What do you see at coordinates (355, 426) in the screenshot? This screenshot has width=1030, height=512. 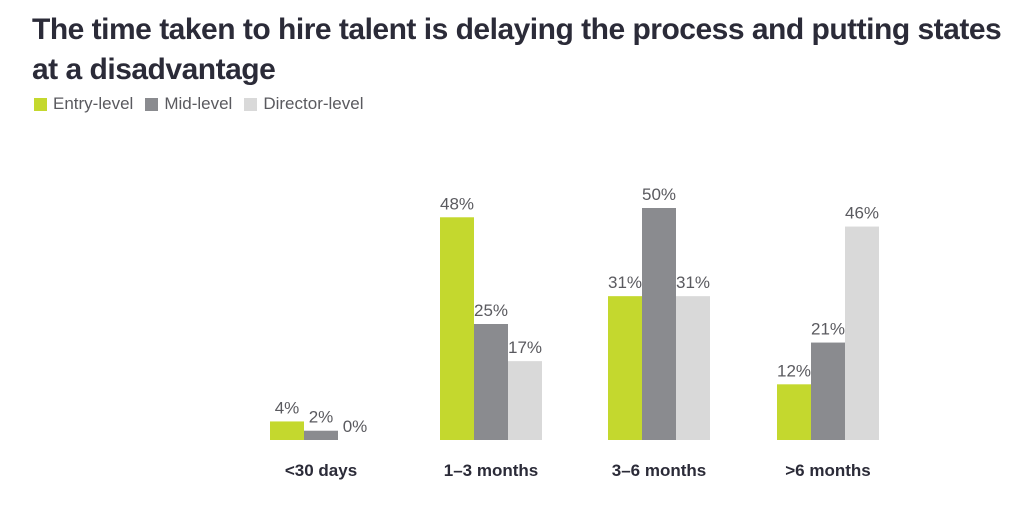 I see `data-label: 0%` at bounding box center [355, 426].